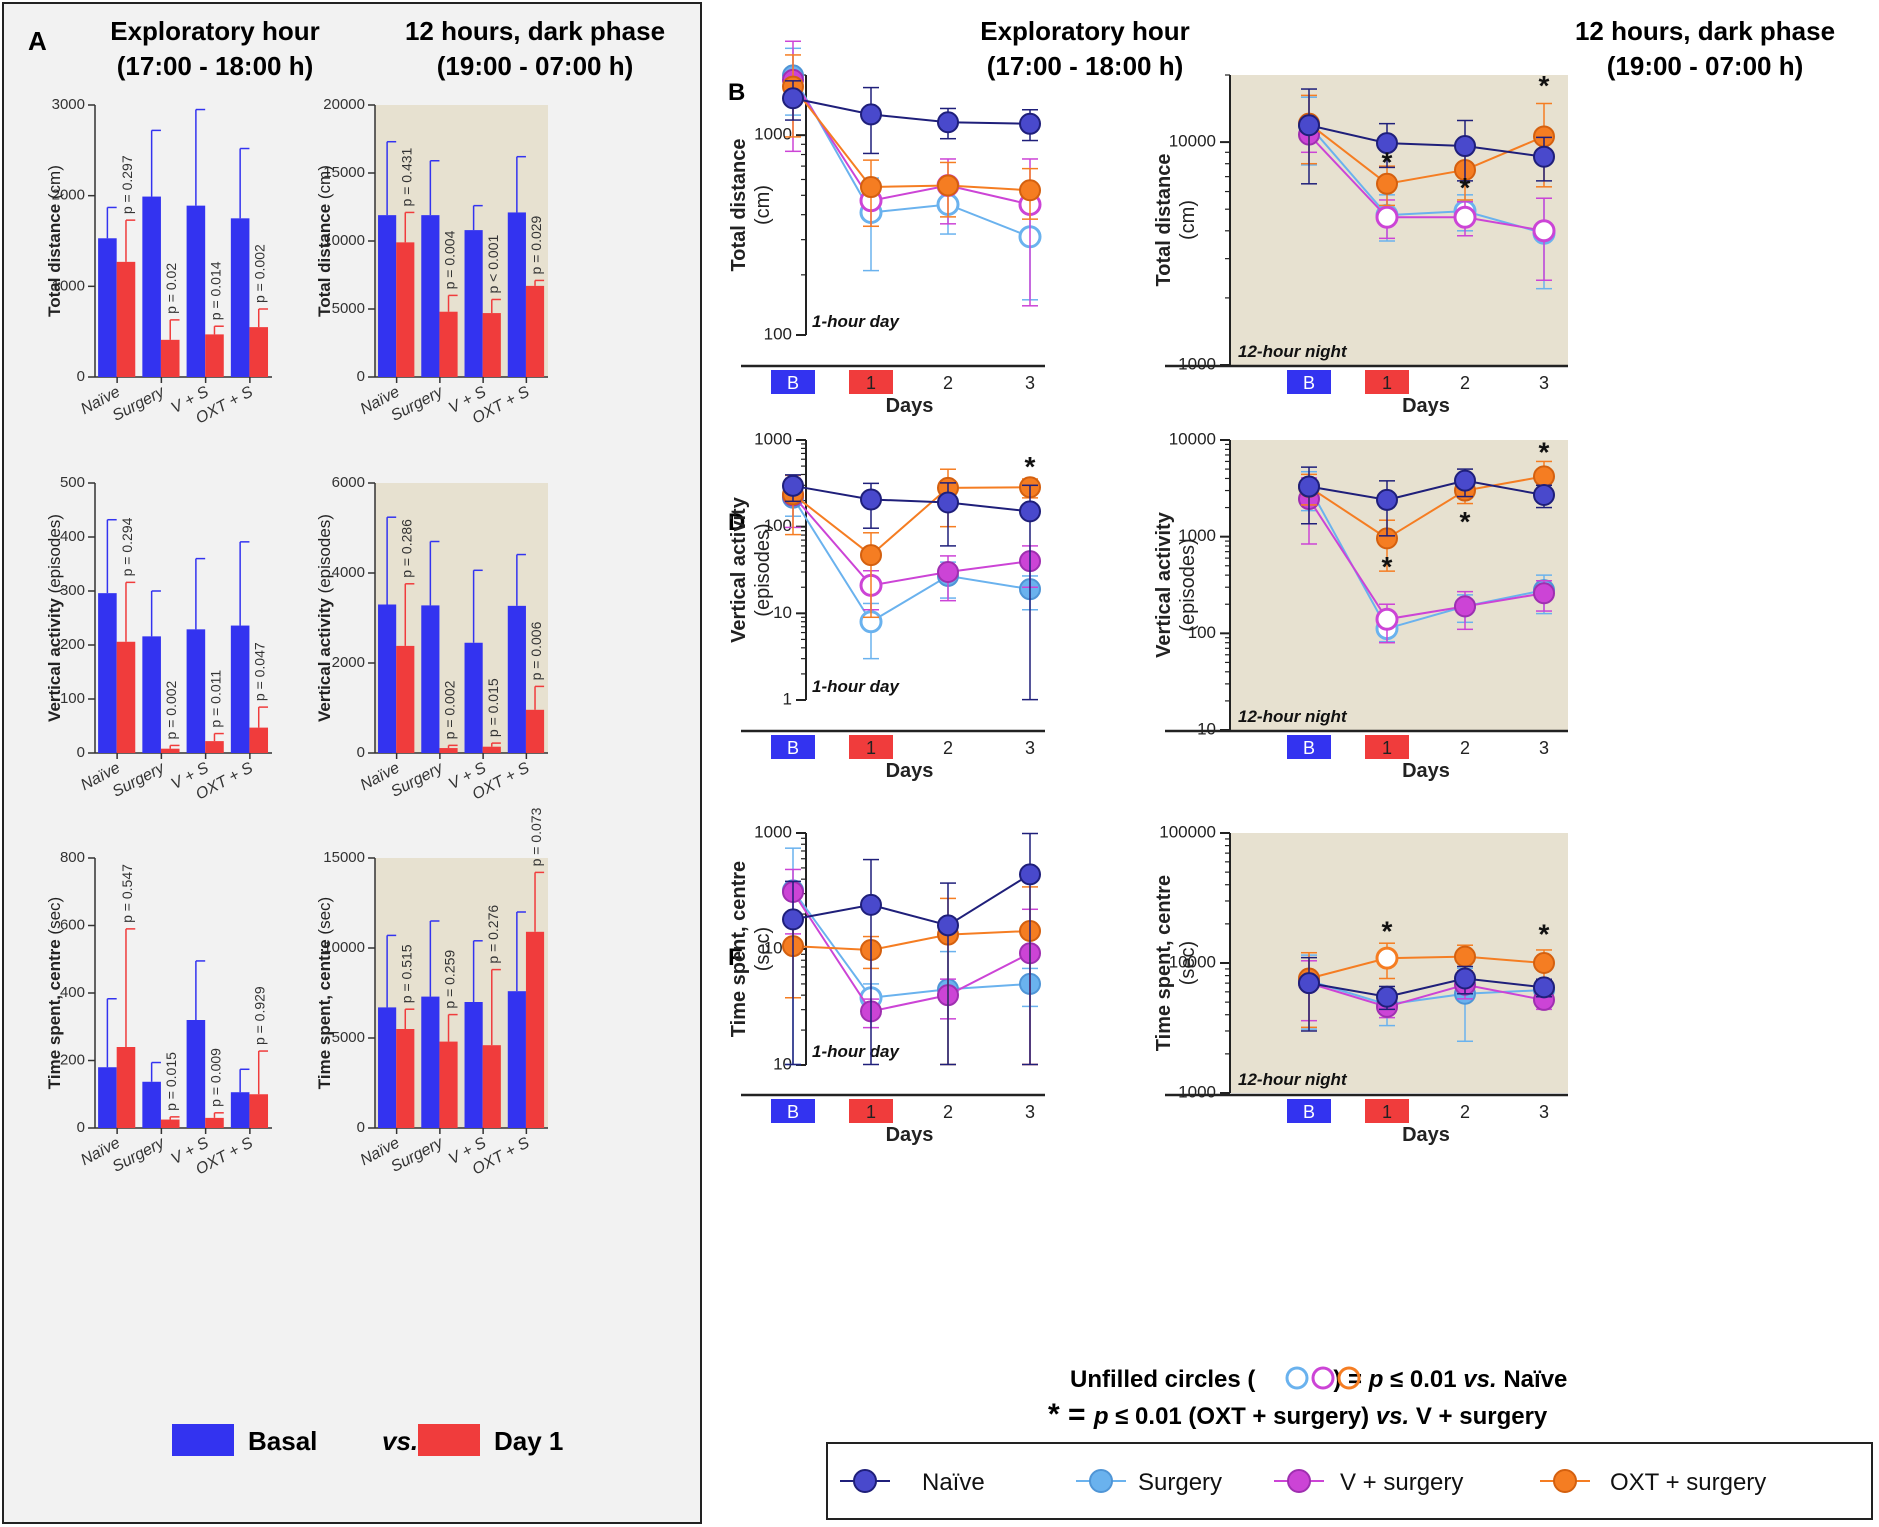  Describe the element at coordinates (171, 288) in the screenshot. I see `p-value-label: p = 0.02` at that location.